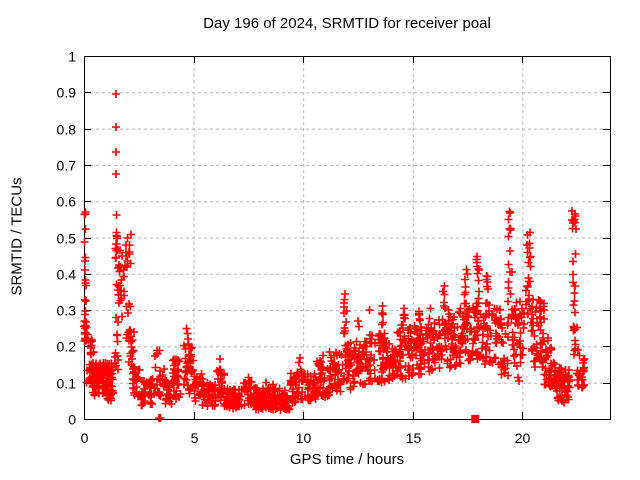  I want to click on y-tick-label: 0.3, so click(67, 311).